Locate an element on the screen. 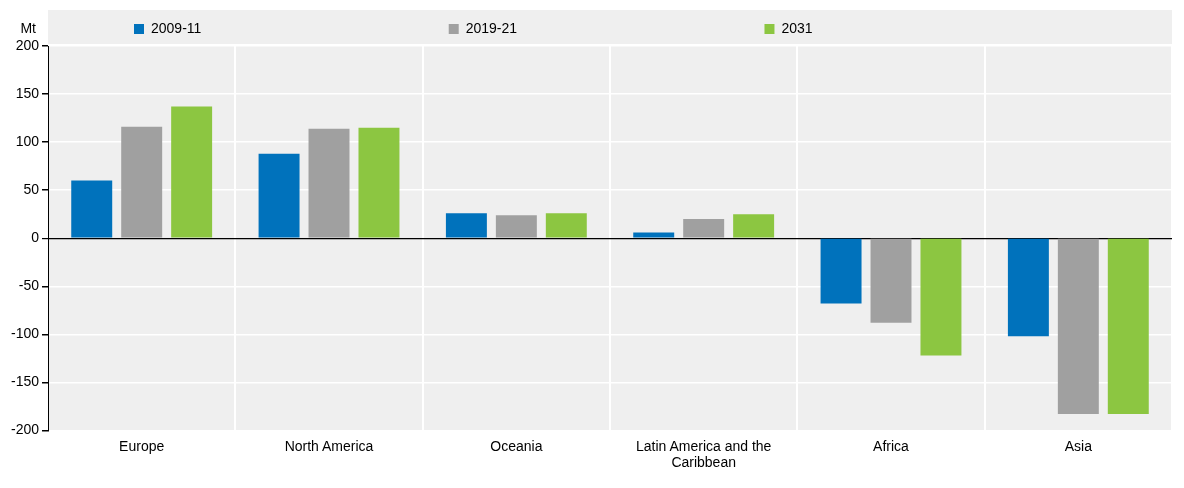  legend-label: 2031 is located at coordinates (914, 27).